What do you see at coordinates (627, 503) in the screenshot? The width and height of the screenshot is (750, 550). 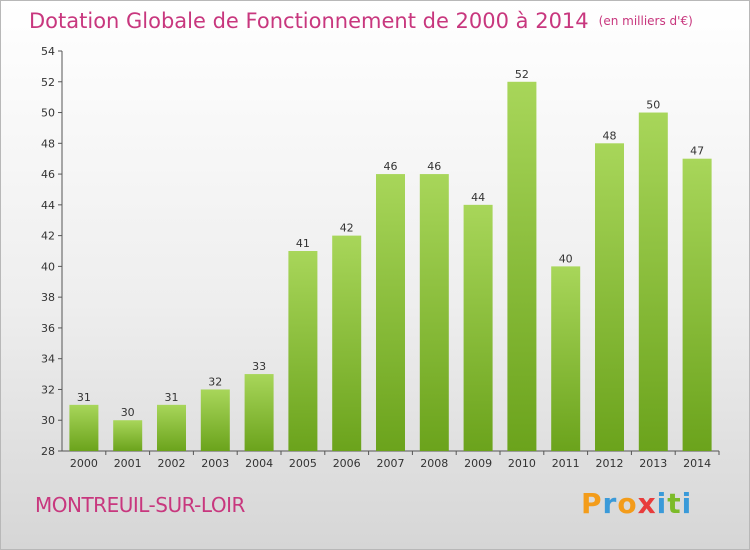 I see `logo-letter: o` at bounding box center [627, 503].